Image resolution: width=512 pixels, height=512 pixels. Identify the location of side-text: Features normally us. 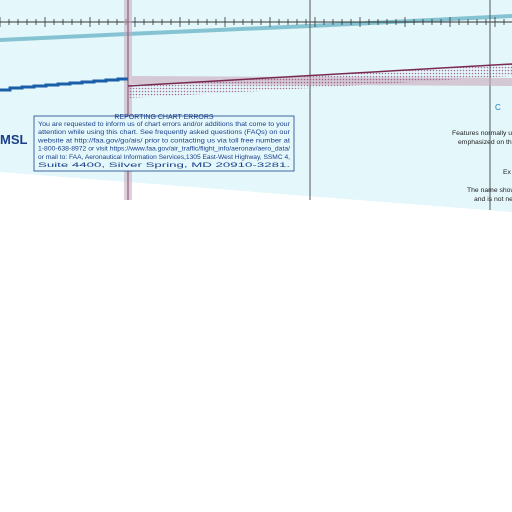
(482, 133).